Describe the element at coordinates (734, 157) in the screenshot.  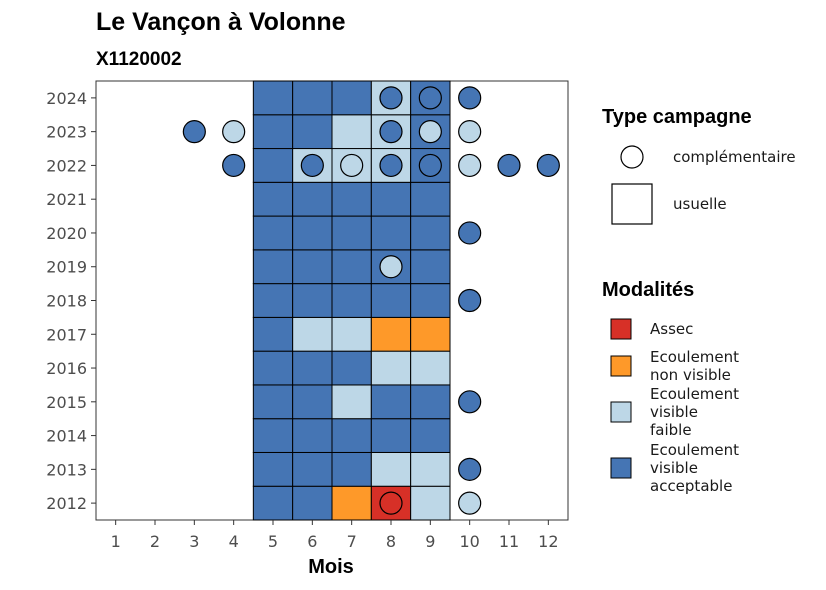
I see `legend-type-label: complémentaire` at that location.